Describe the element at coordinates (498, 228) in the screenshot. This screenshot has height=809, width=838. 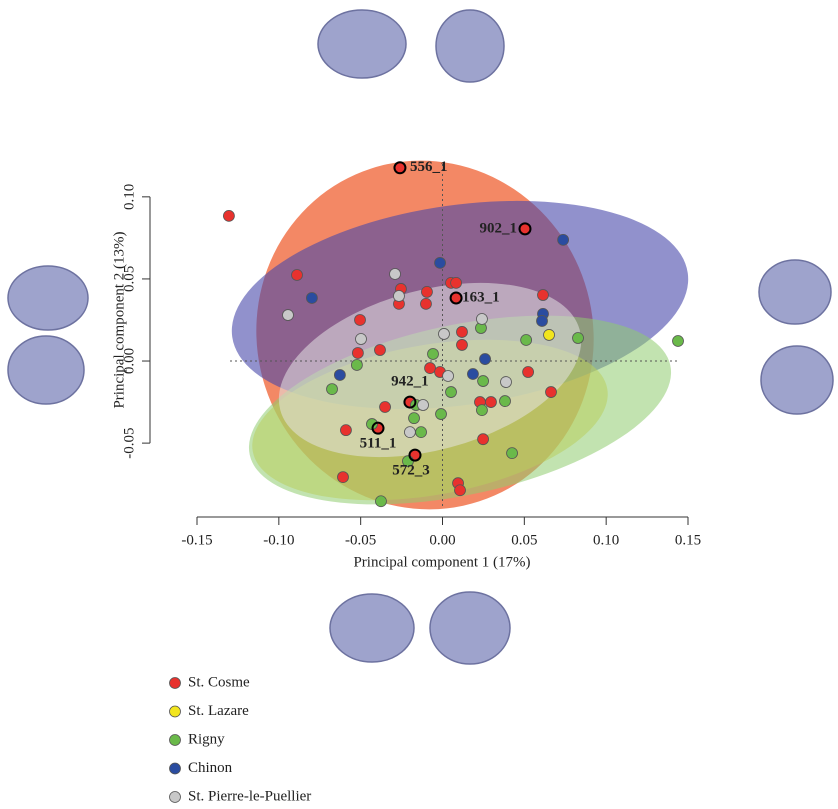
I see `annotation: 902_1` at that location.